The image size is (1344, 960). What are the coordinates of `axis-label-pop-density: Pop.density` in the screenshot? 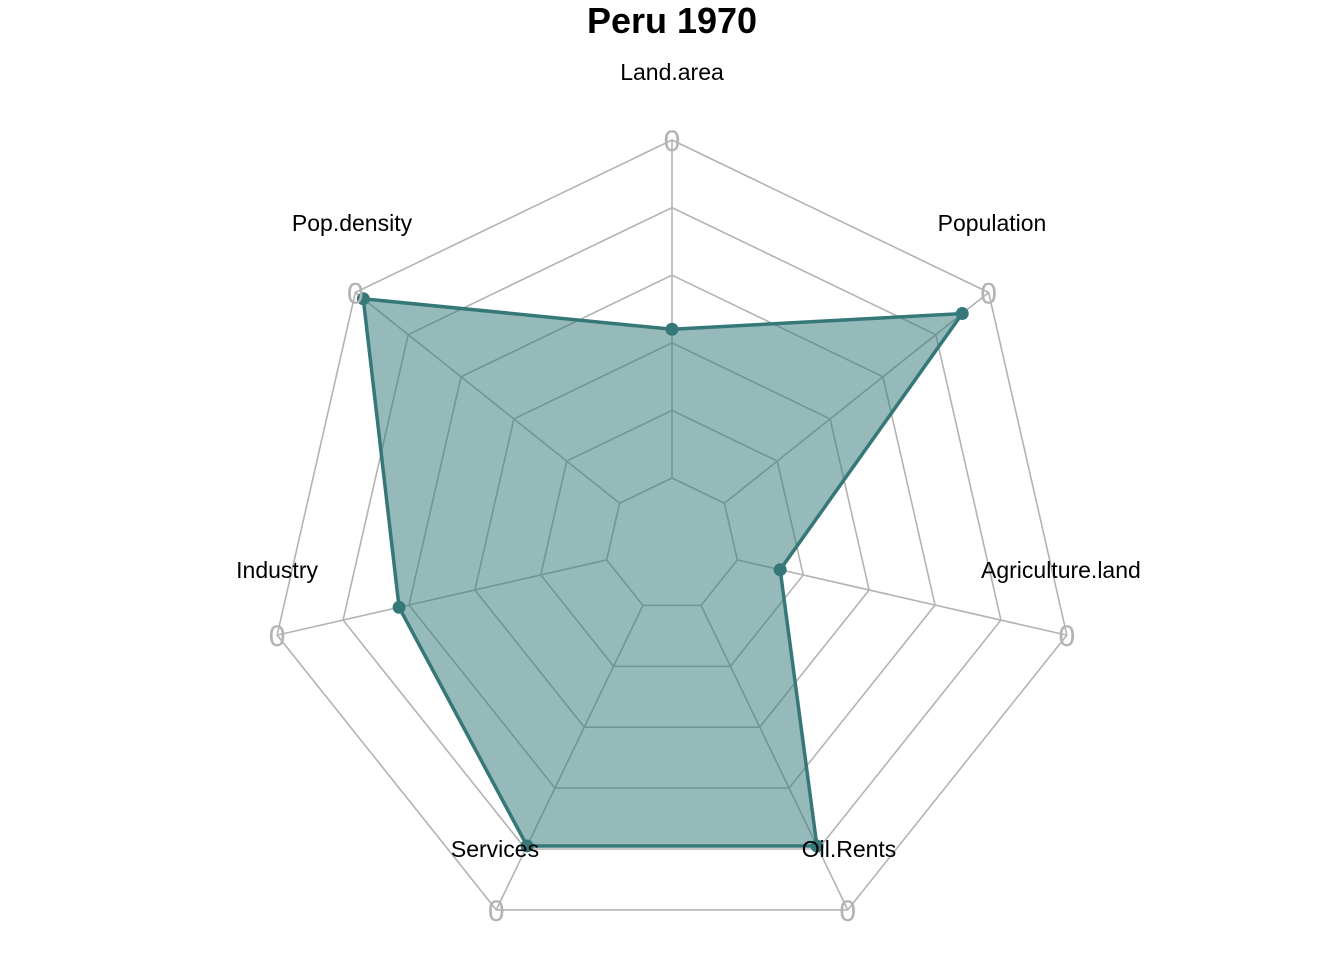 It's located at (352, 223).